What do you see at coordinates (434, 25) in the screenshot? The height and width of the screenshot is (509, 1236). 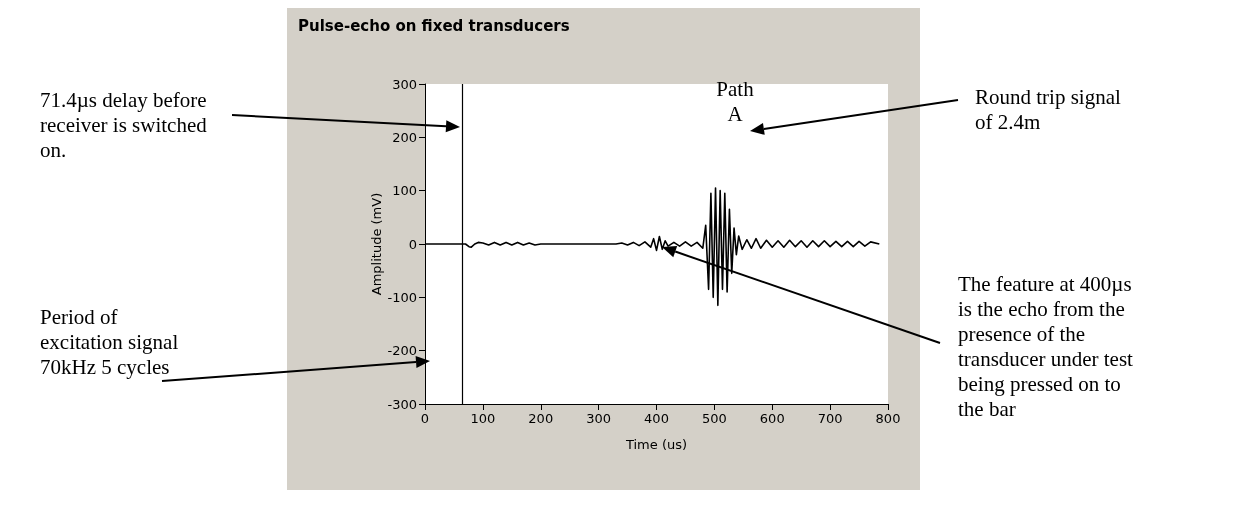 I see `chart-title: Pulse-echo on fixed transducers` at bounding box center [434, 25].